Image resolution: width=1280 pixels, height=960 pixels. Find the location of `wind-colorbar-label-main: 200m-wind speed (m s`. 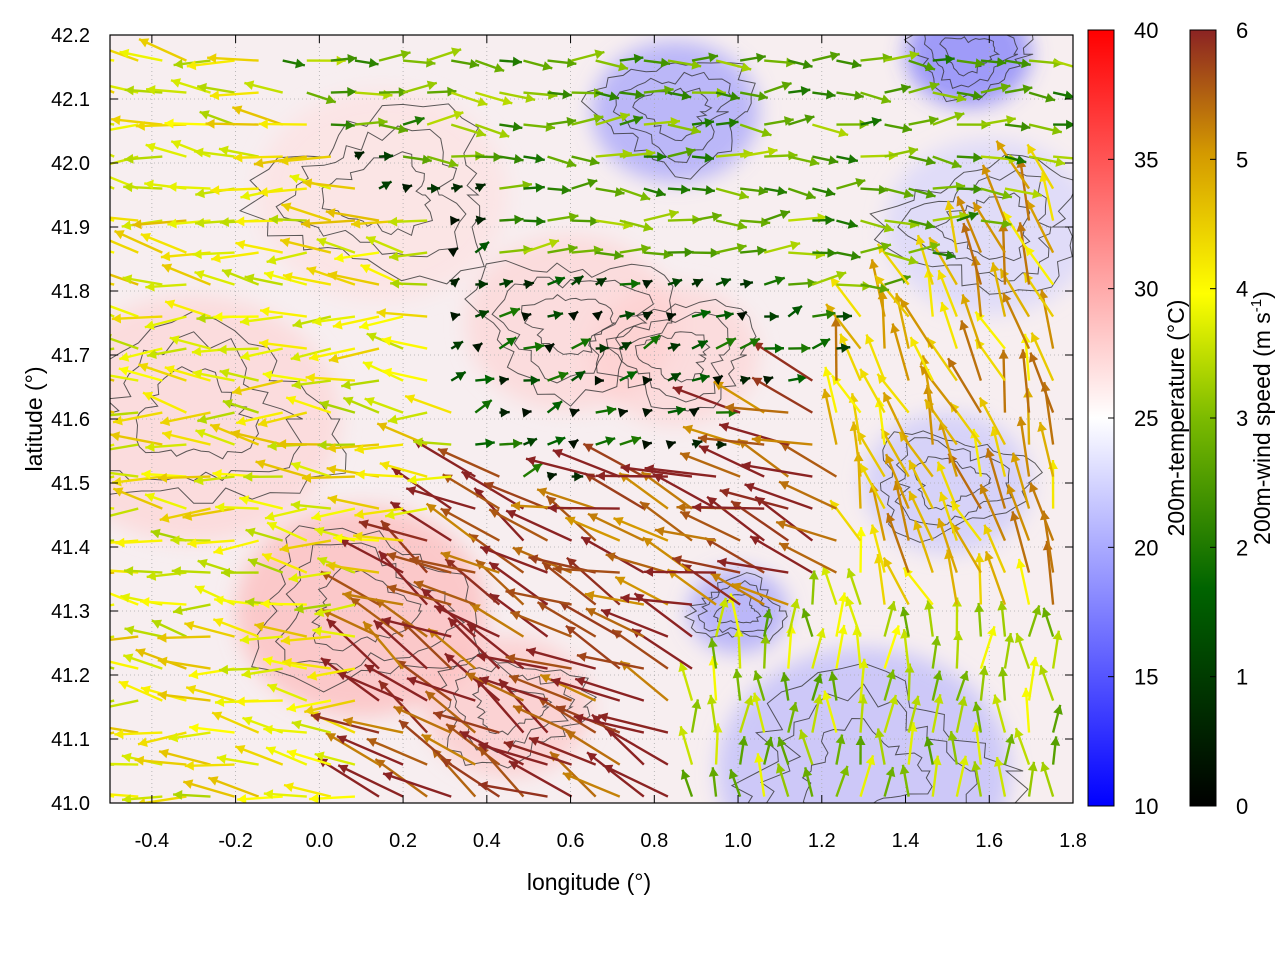

wind-colorbar-label-main: 200m-wind speed (m s is located at coordinates (1262, 428).